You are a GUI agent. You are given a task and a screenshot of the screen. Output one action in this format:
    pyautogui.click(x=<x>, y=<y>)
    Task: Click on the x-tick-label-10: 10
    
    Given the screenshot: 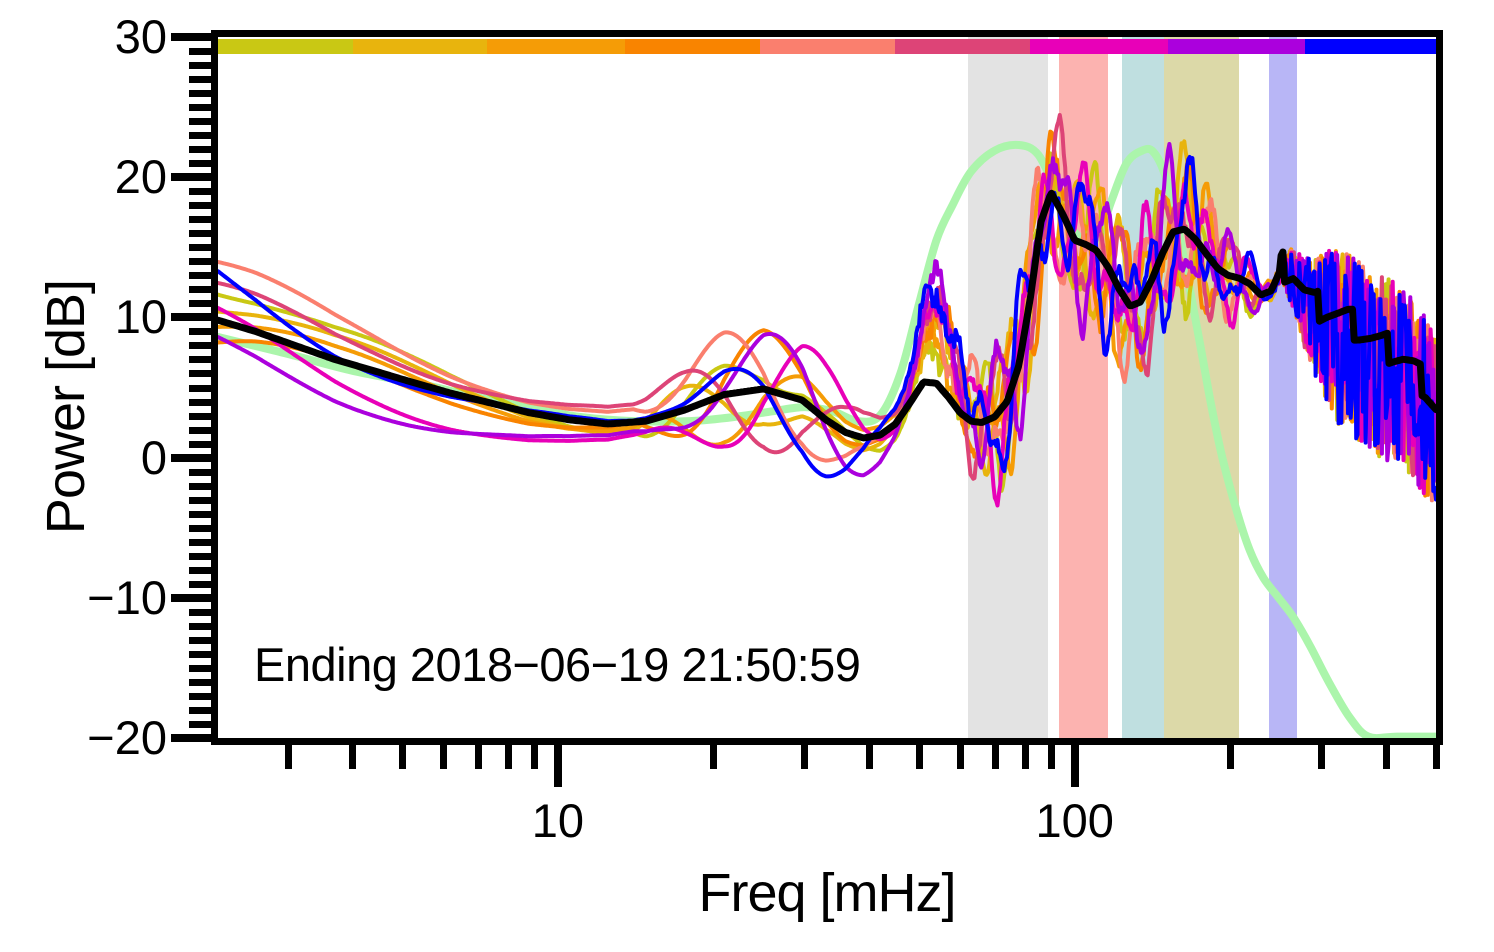 What is the action you would take?
    pyautogui.click(x=557, y=820)
    